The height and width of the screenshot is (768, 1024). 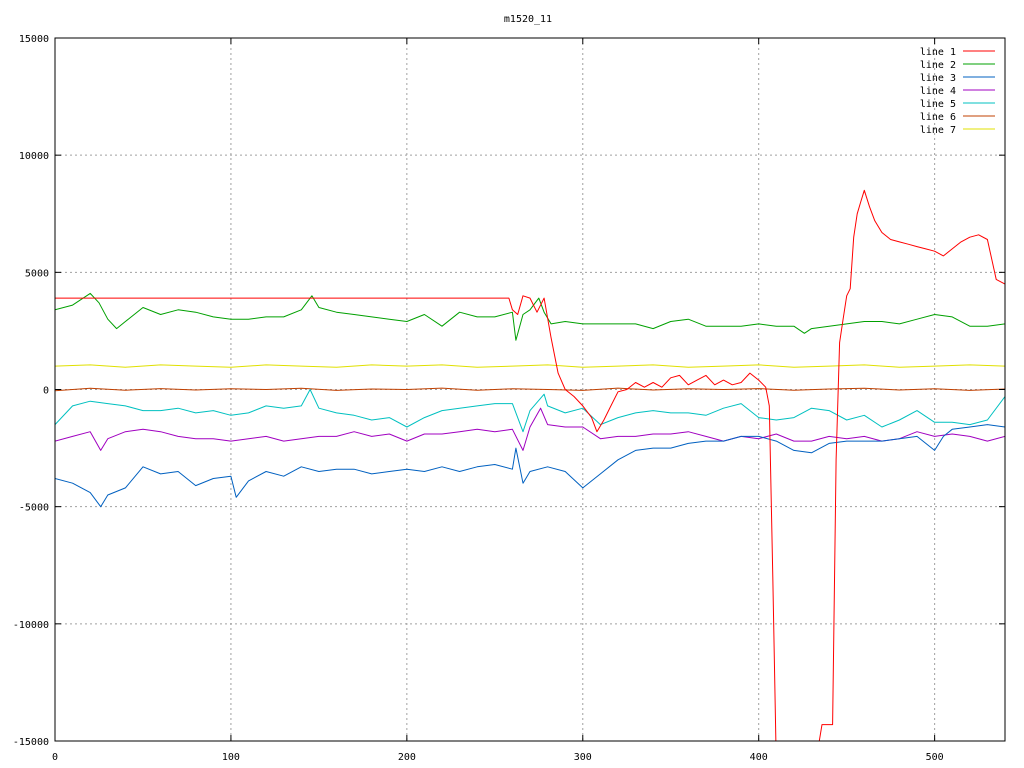 What do you see at coordinates (938, 78) in the screenshot?
I see `legend-label: line 3` at bounding box center [938, 78].